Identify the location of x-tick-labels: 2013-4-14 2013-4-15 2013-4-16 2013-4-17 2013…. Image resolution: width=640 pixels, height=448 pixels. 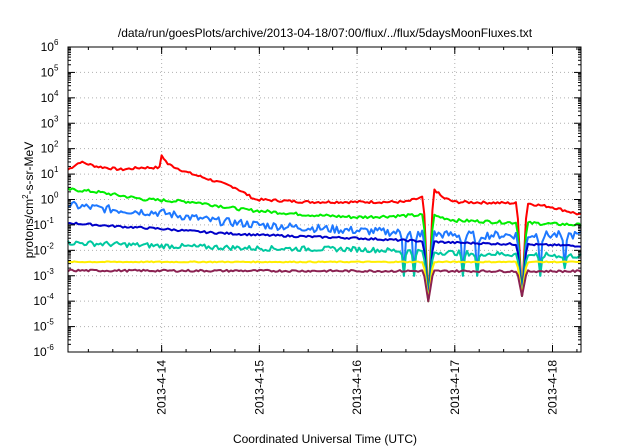
(357, 387).